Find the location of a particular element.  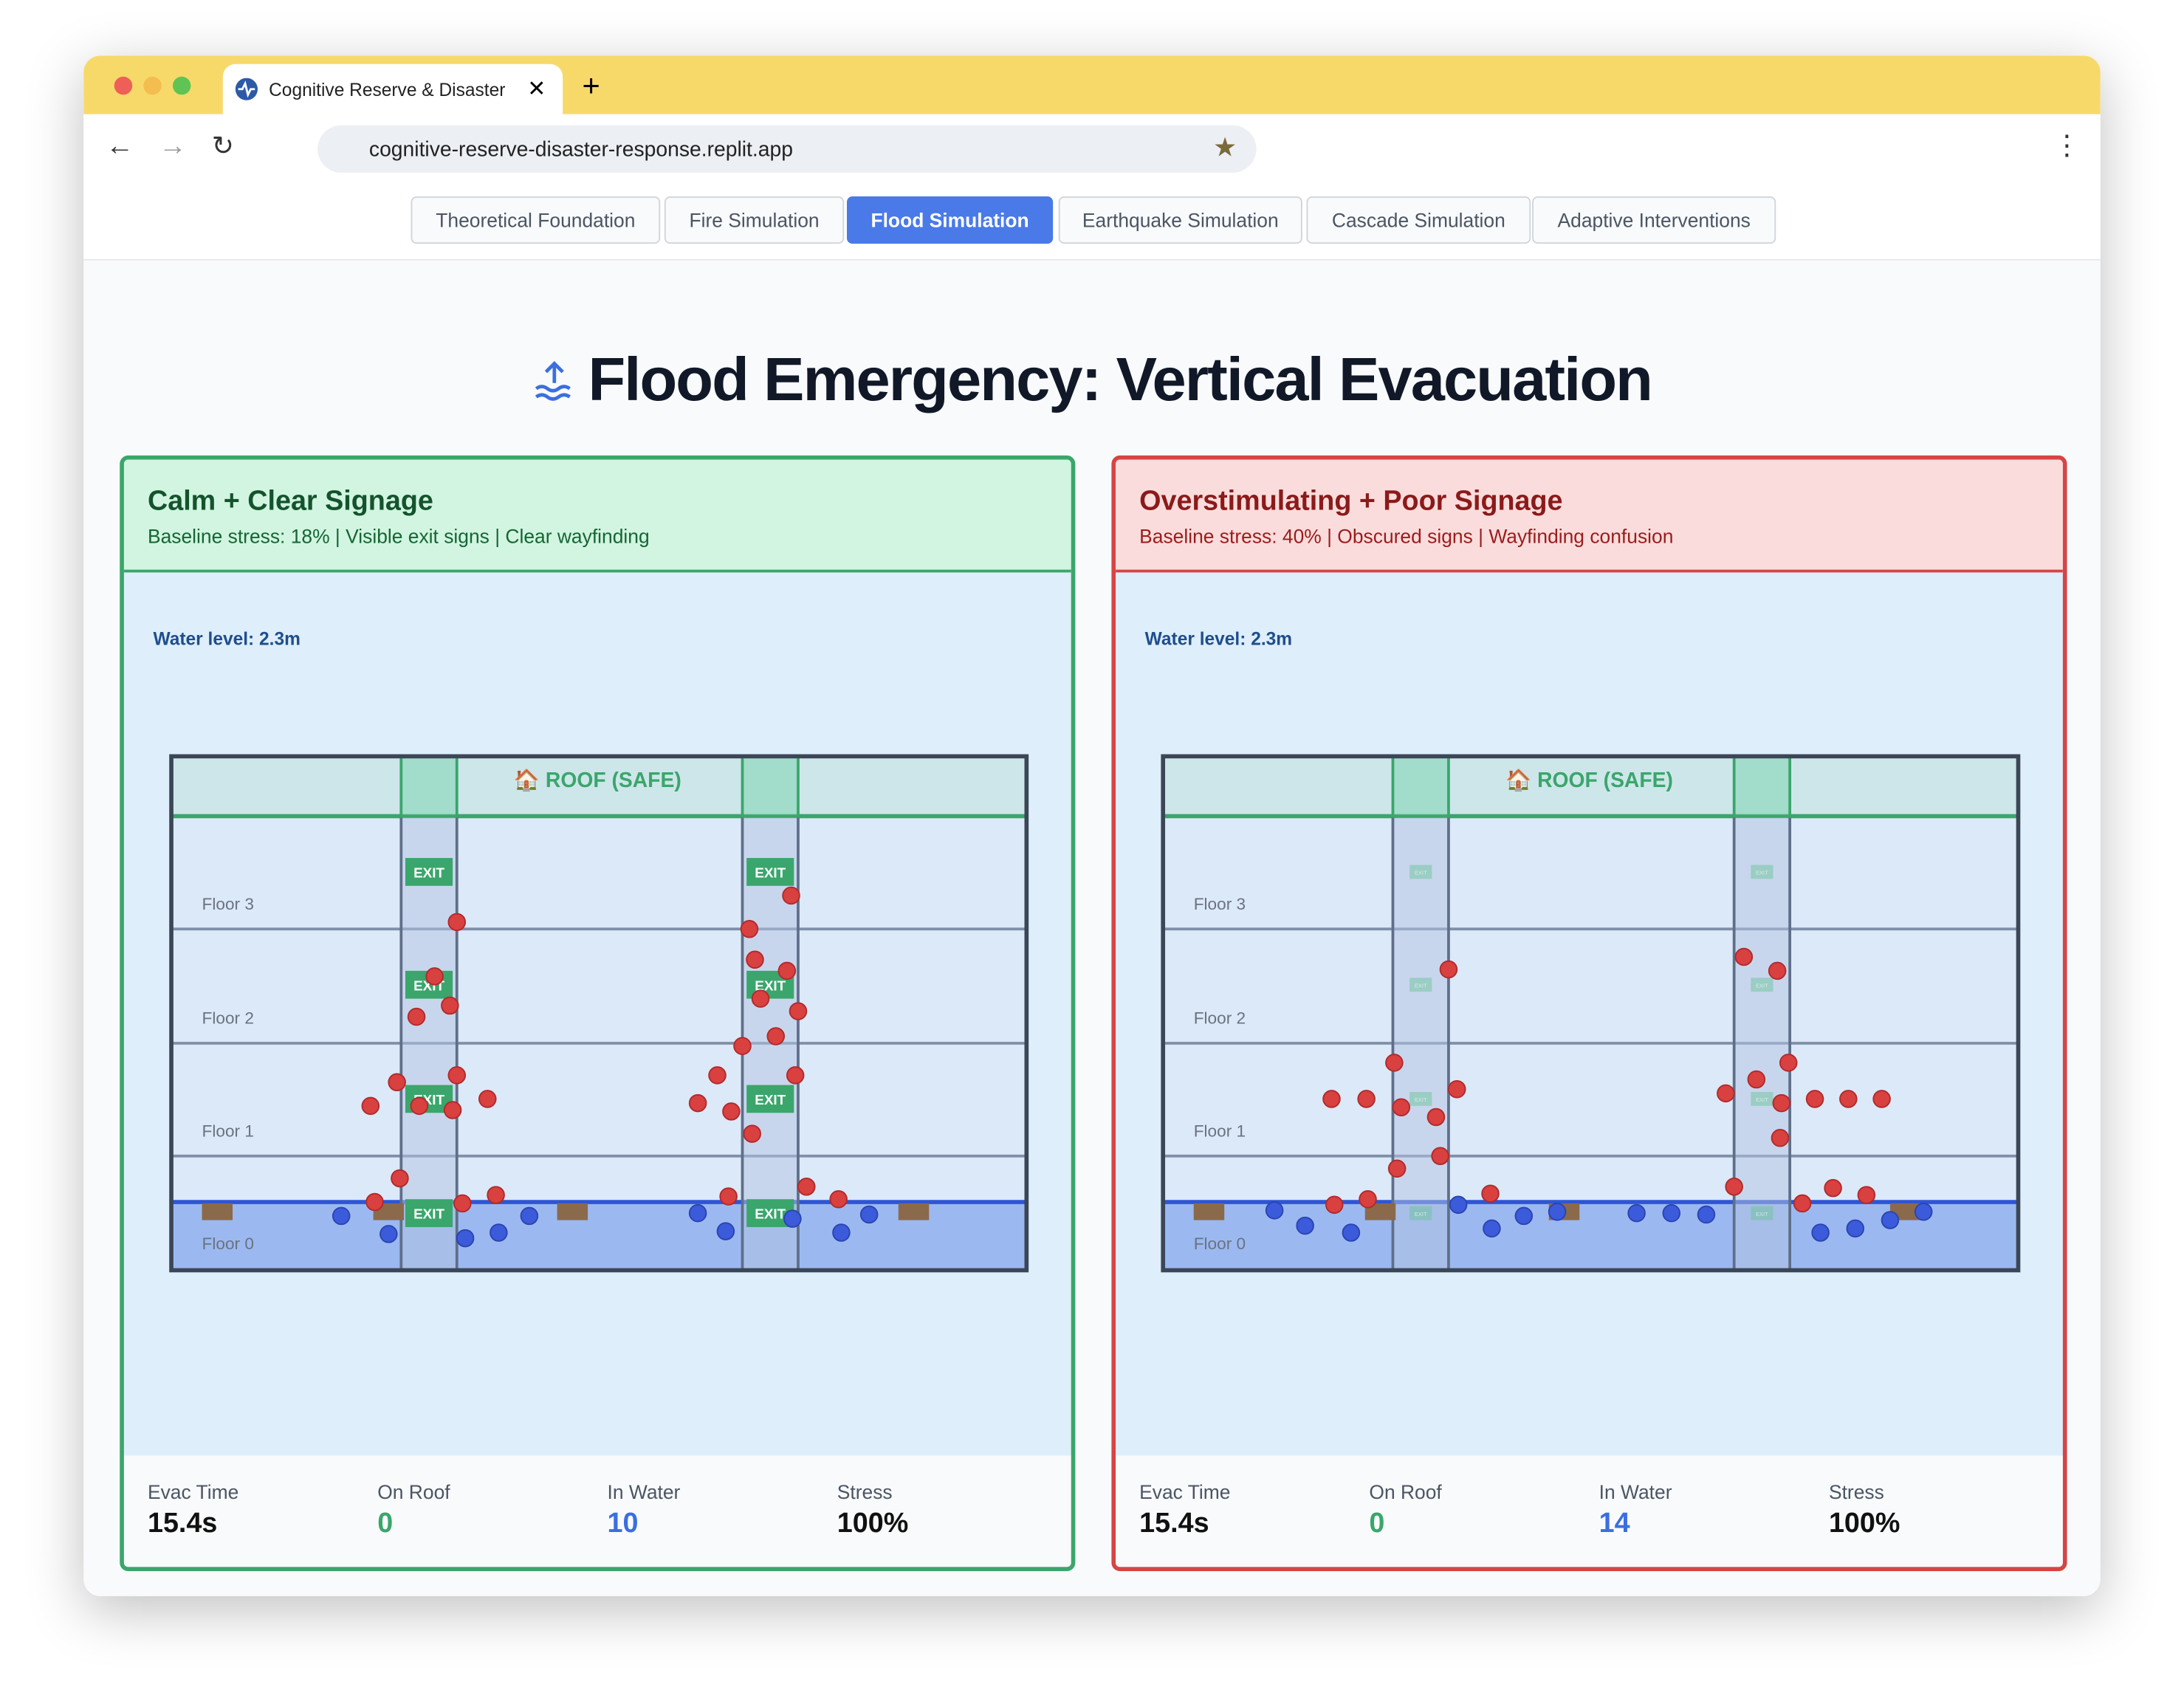

tab-close: ✕ is located at coordinates (536, 90).